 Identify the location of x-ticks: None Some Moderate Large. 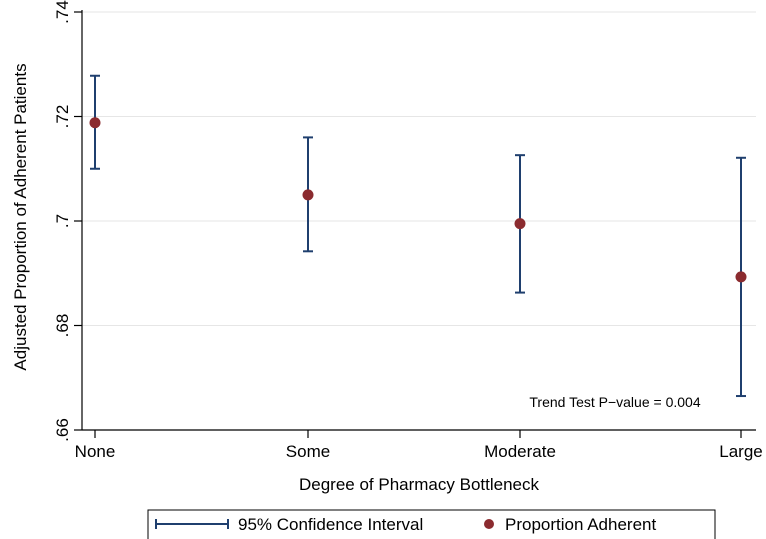
(419, 445).